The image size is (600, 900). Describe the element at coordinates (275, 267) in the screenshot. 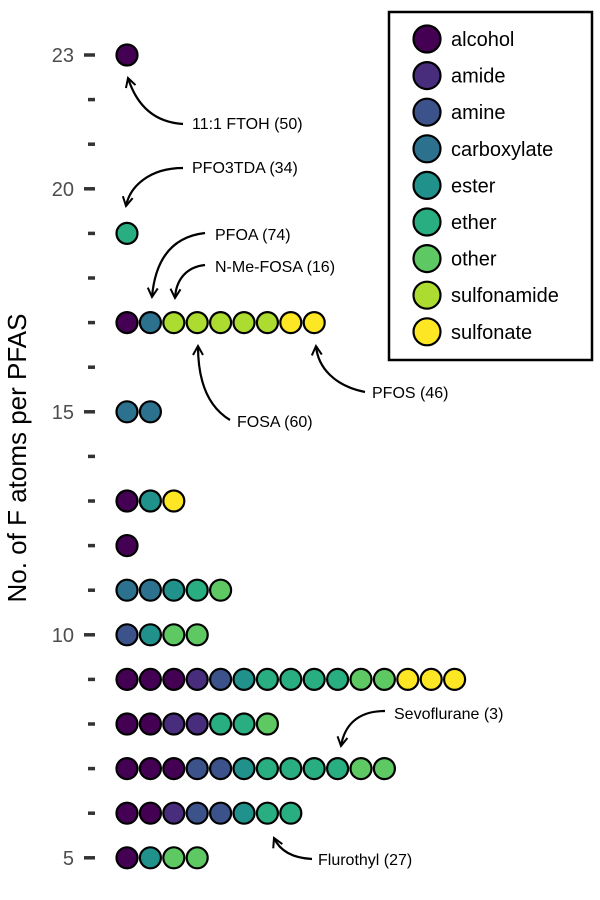

I see `annotation-label: N-Me-FOSA (16)` at that location.